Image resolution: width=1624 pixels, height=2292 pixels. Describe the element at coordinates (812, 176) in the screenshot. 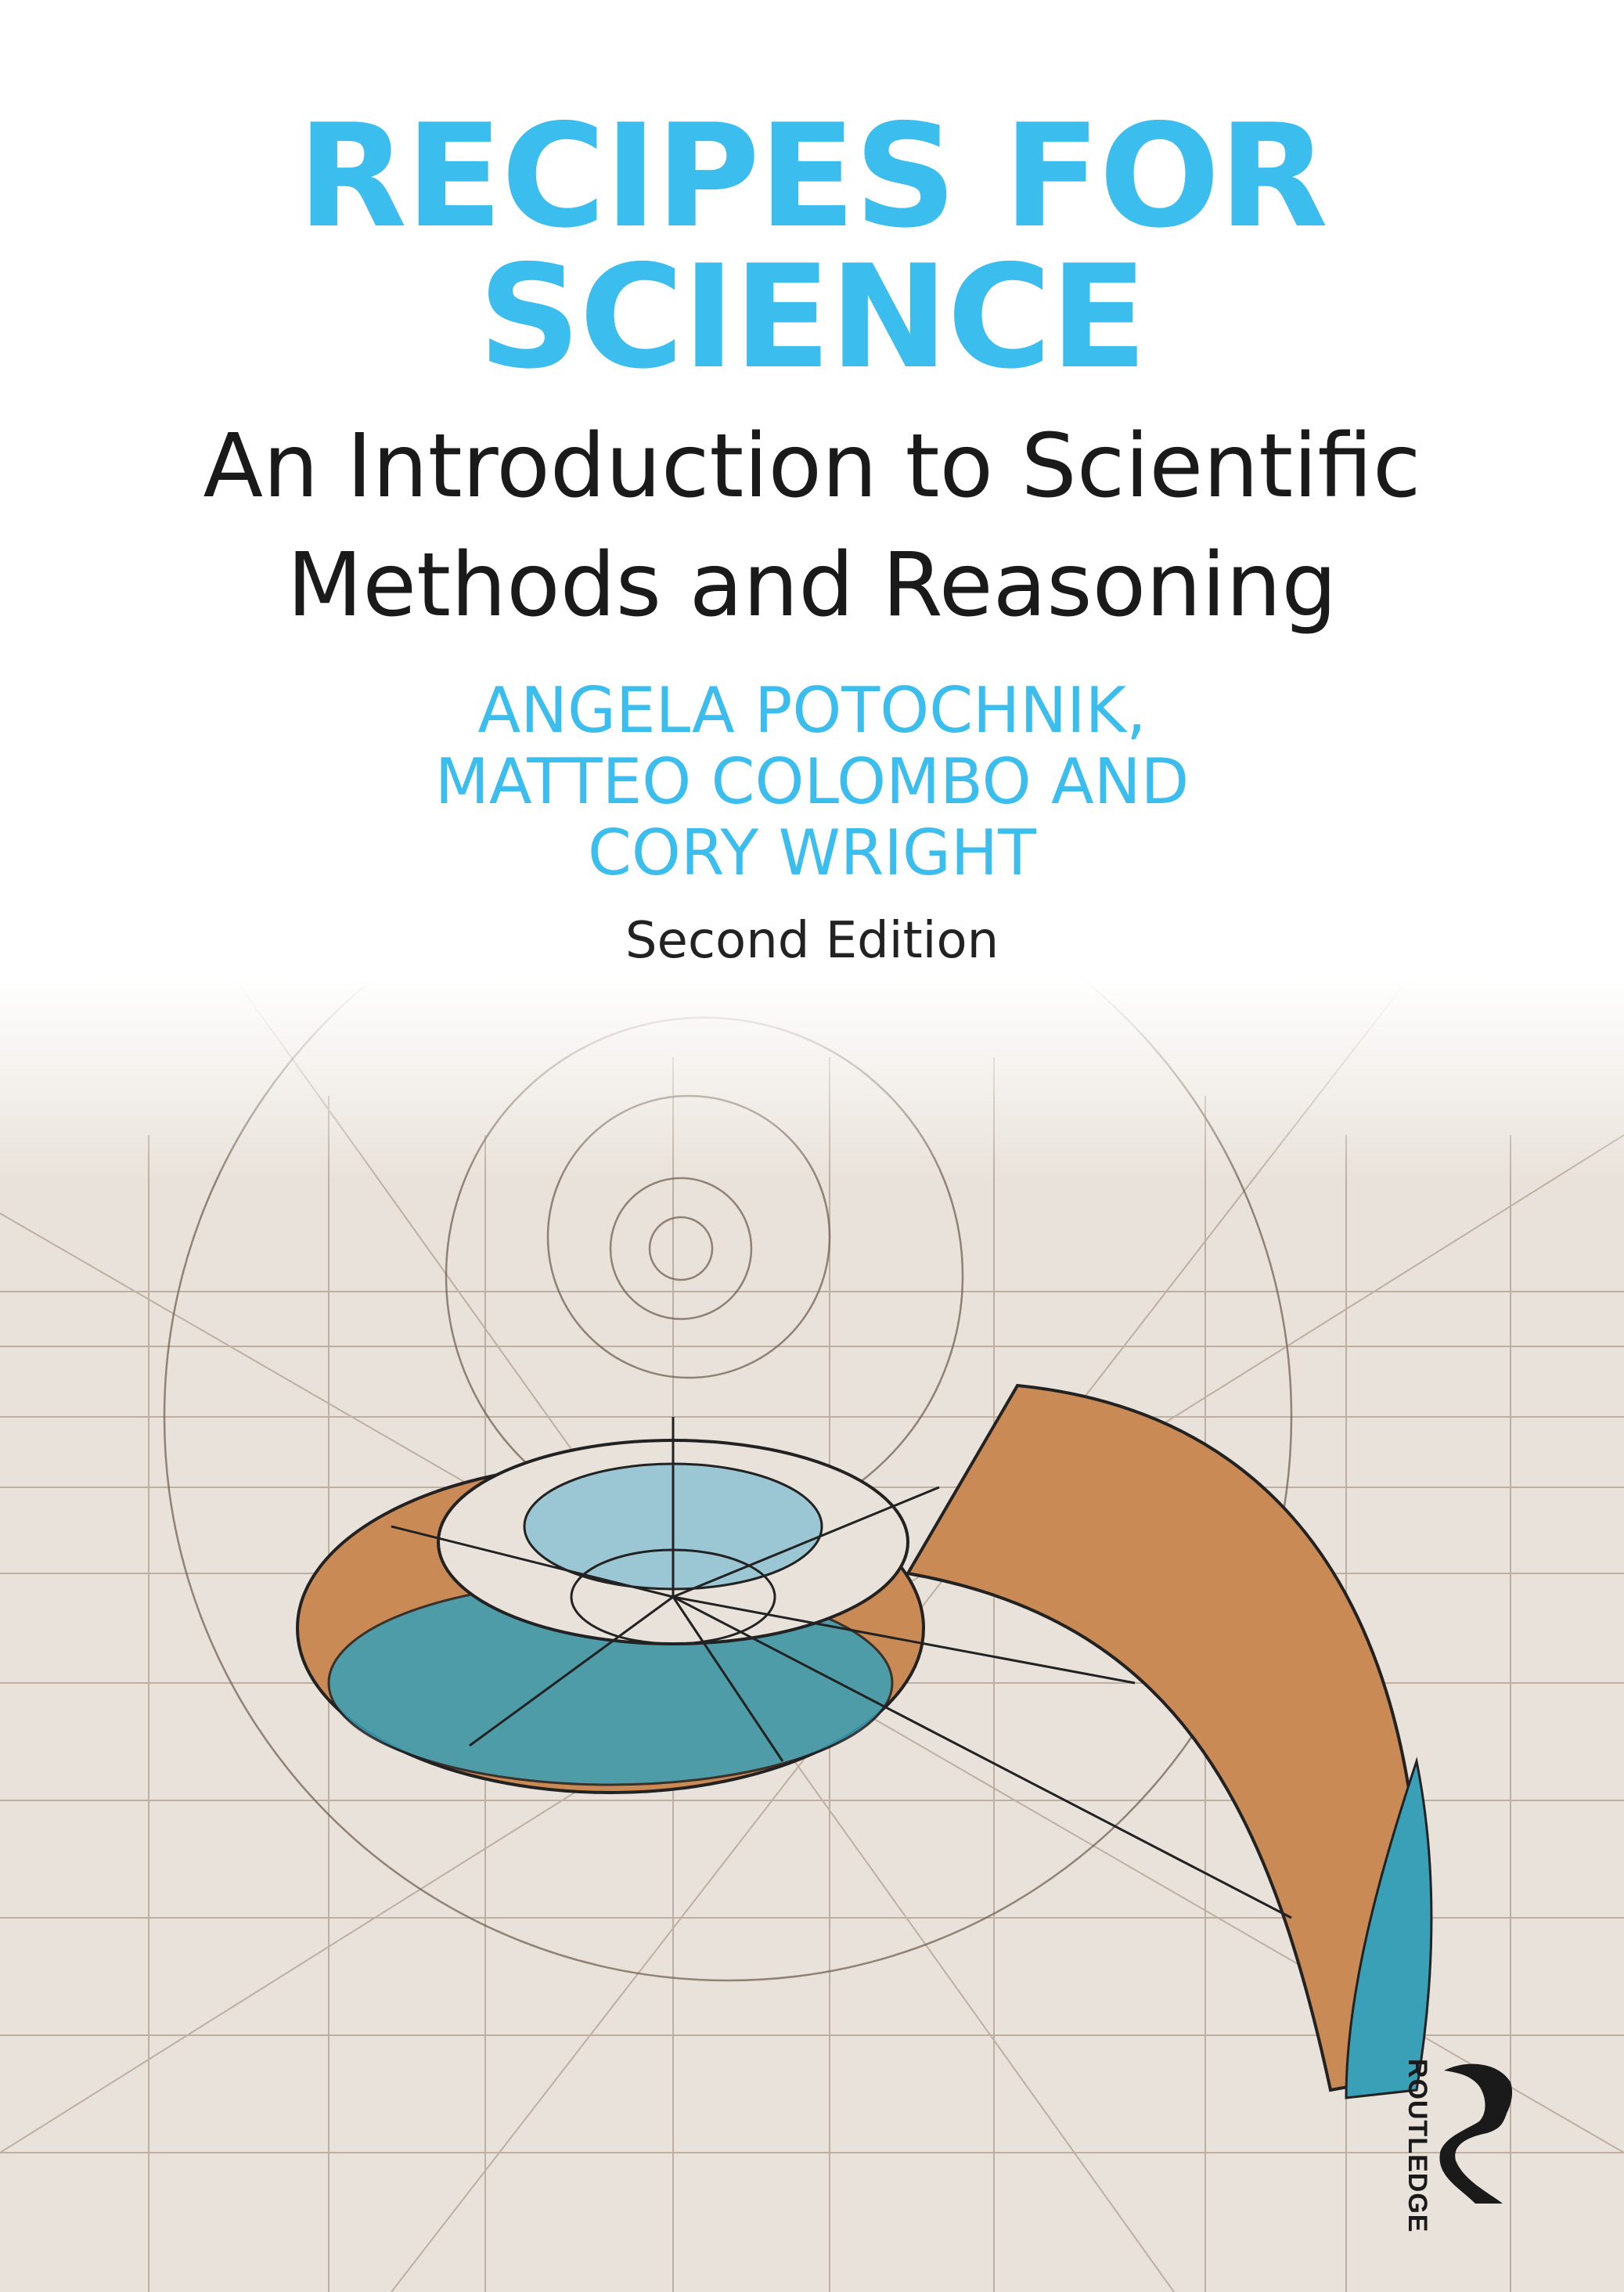

I see `title-line-1: RECIPES FOR` at that location.